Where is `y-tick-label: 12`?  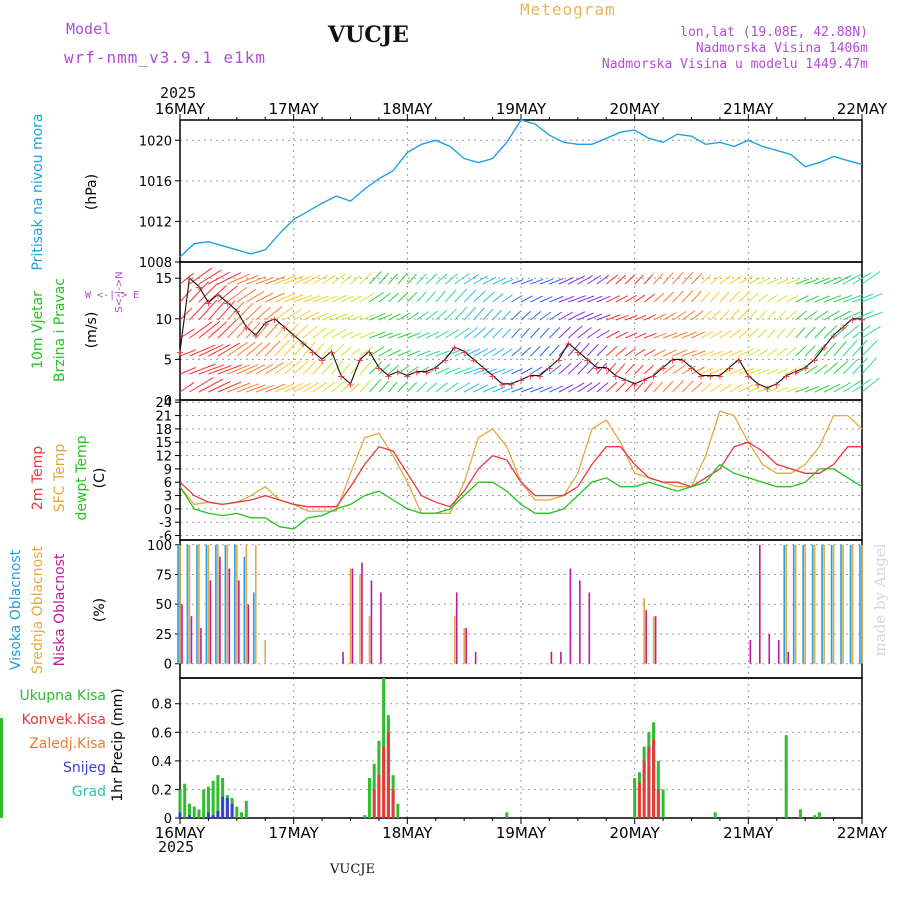
y-tick-label: 12 is located at coordinates (163, 457).